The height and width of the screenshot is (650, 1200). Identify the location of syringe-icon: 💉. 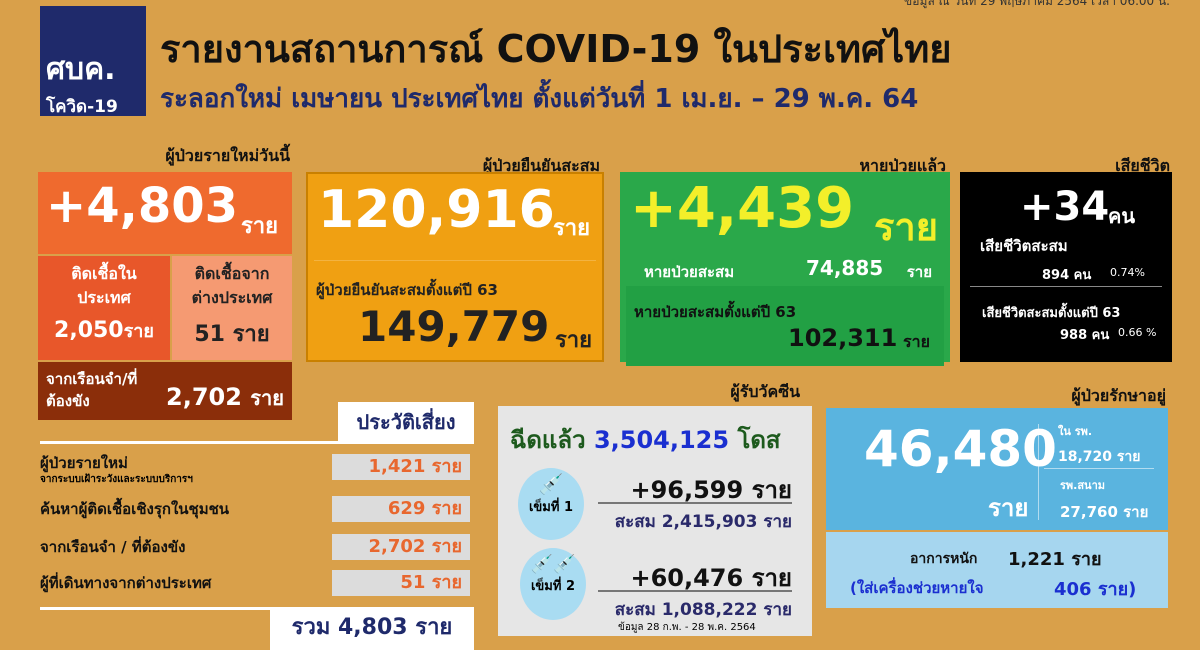
(551, 484).